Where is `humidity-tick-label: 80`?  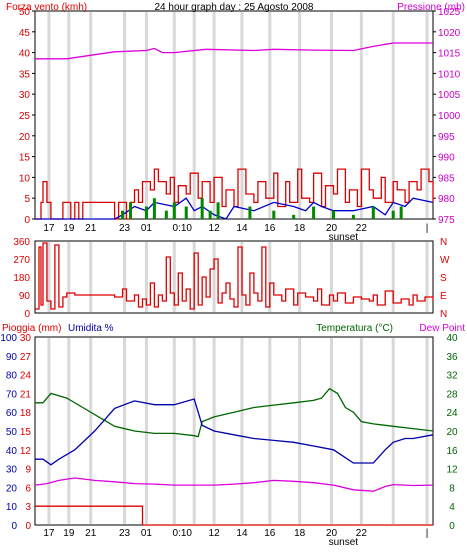
humidity-tick-label: 80 is located at coordinates (12, 376).